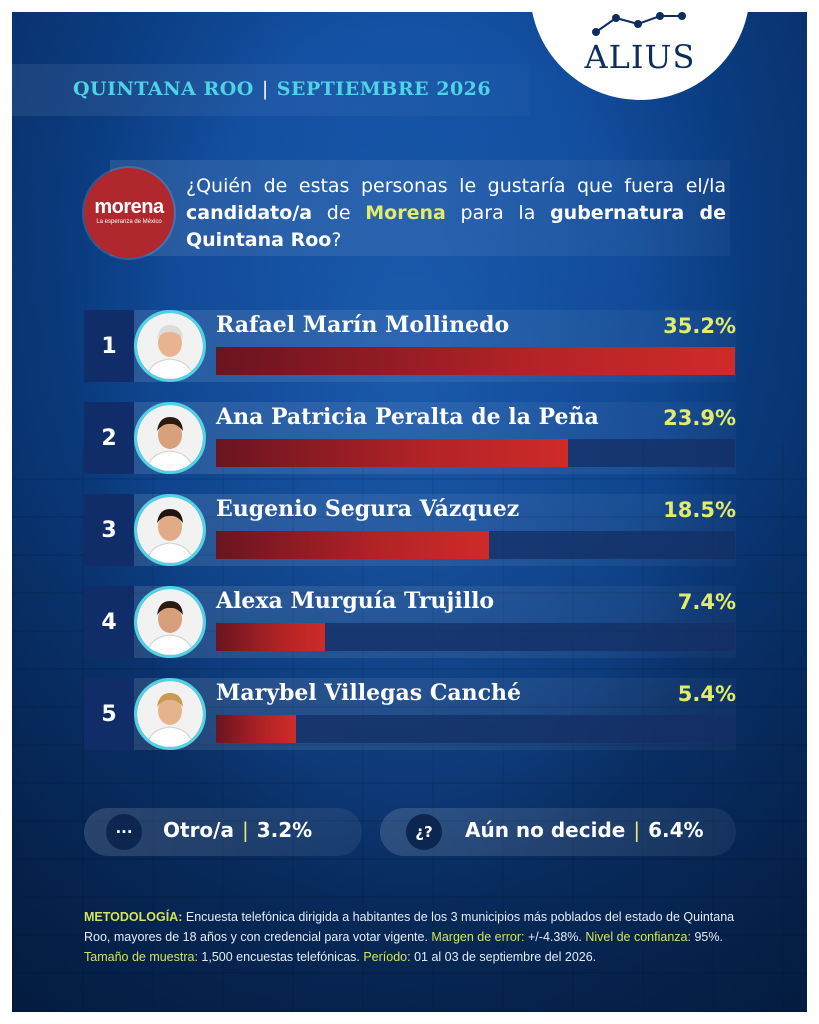 The height and width of the screenshot is (1024, 819). Describe the element at coordinates (339, 213) in the screenshot. I see `question-text: de` at that location.